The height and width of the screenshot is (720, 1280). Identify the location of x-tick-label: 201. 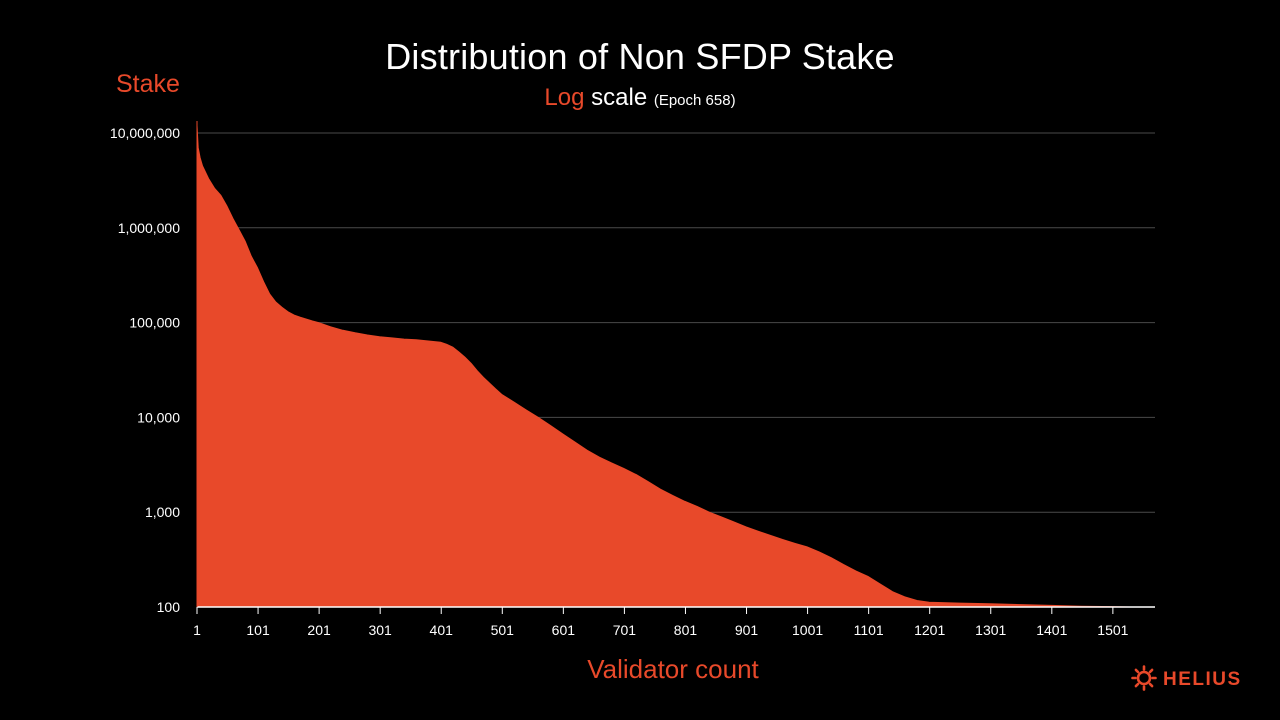
(319, 630).